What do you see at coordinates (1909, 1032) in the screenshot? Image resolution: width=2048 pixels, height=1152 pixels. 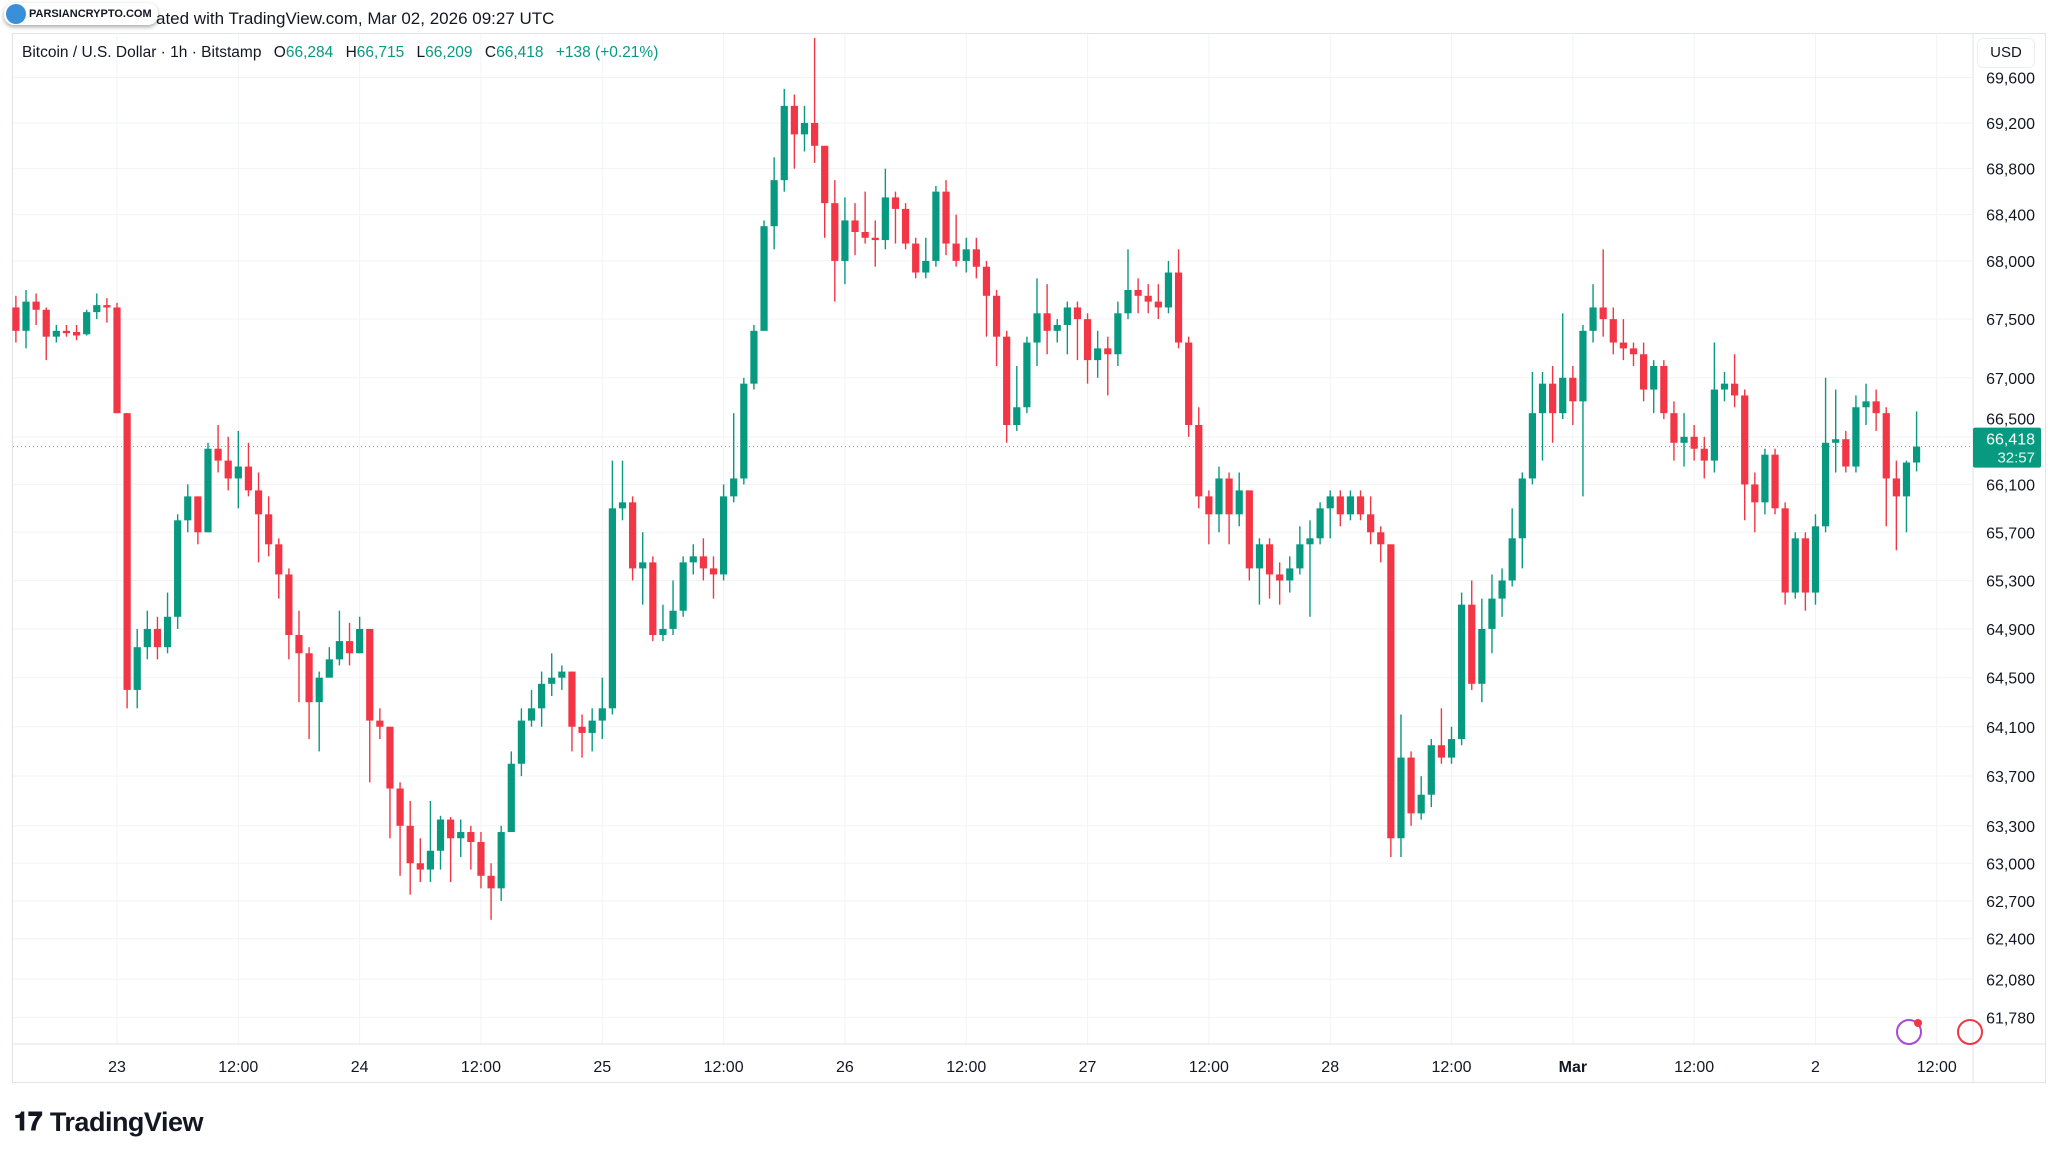 I see `spark-icon` at bounding box center [1909, 1032].